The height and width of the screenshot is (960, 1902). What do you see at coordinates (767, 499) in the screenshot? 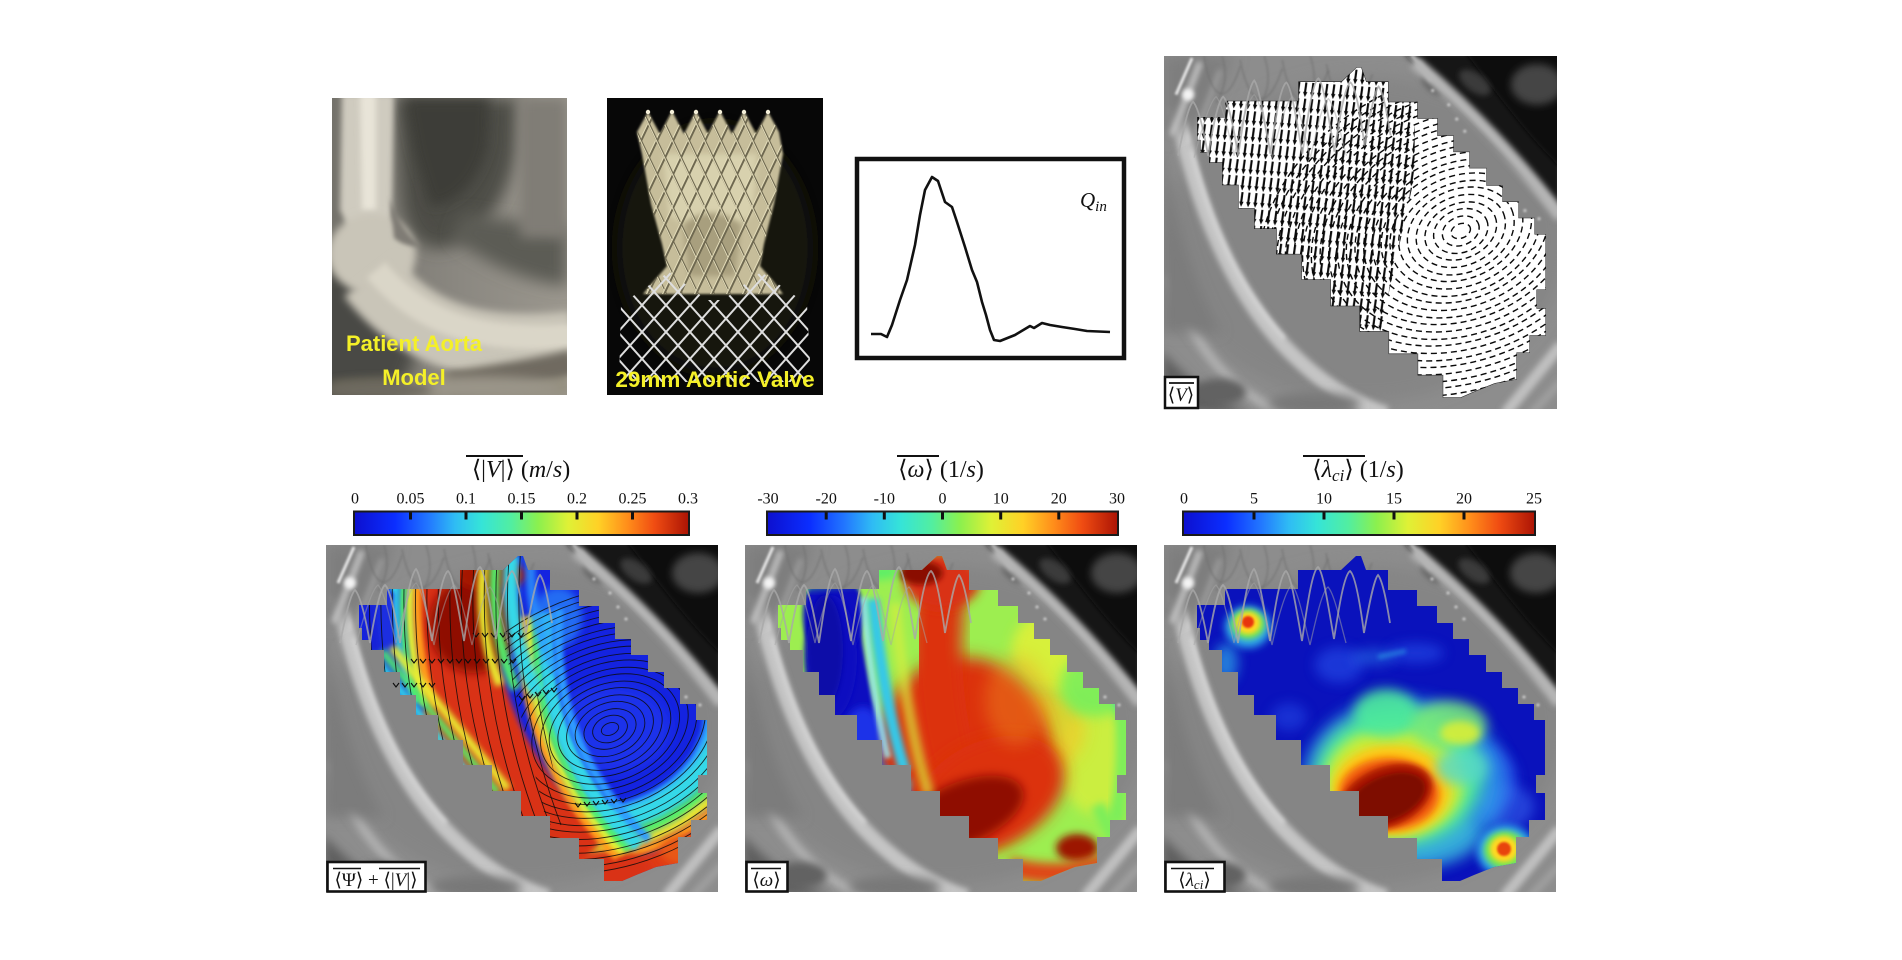
I see `svg-text: -30` at bounding box center [767, 499].